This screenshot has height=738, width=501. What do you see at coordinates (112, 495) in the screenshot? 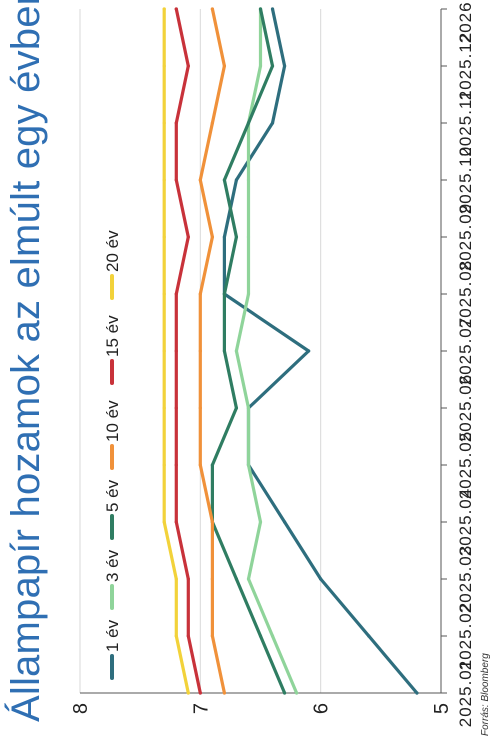
I see `legend-label-2: 5 év` at bounding box center [112, 495].